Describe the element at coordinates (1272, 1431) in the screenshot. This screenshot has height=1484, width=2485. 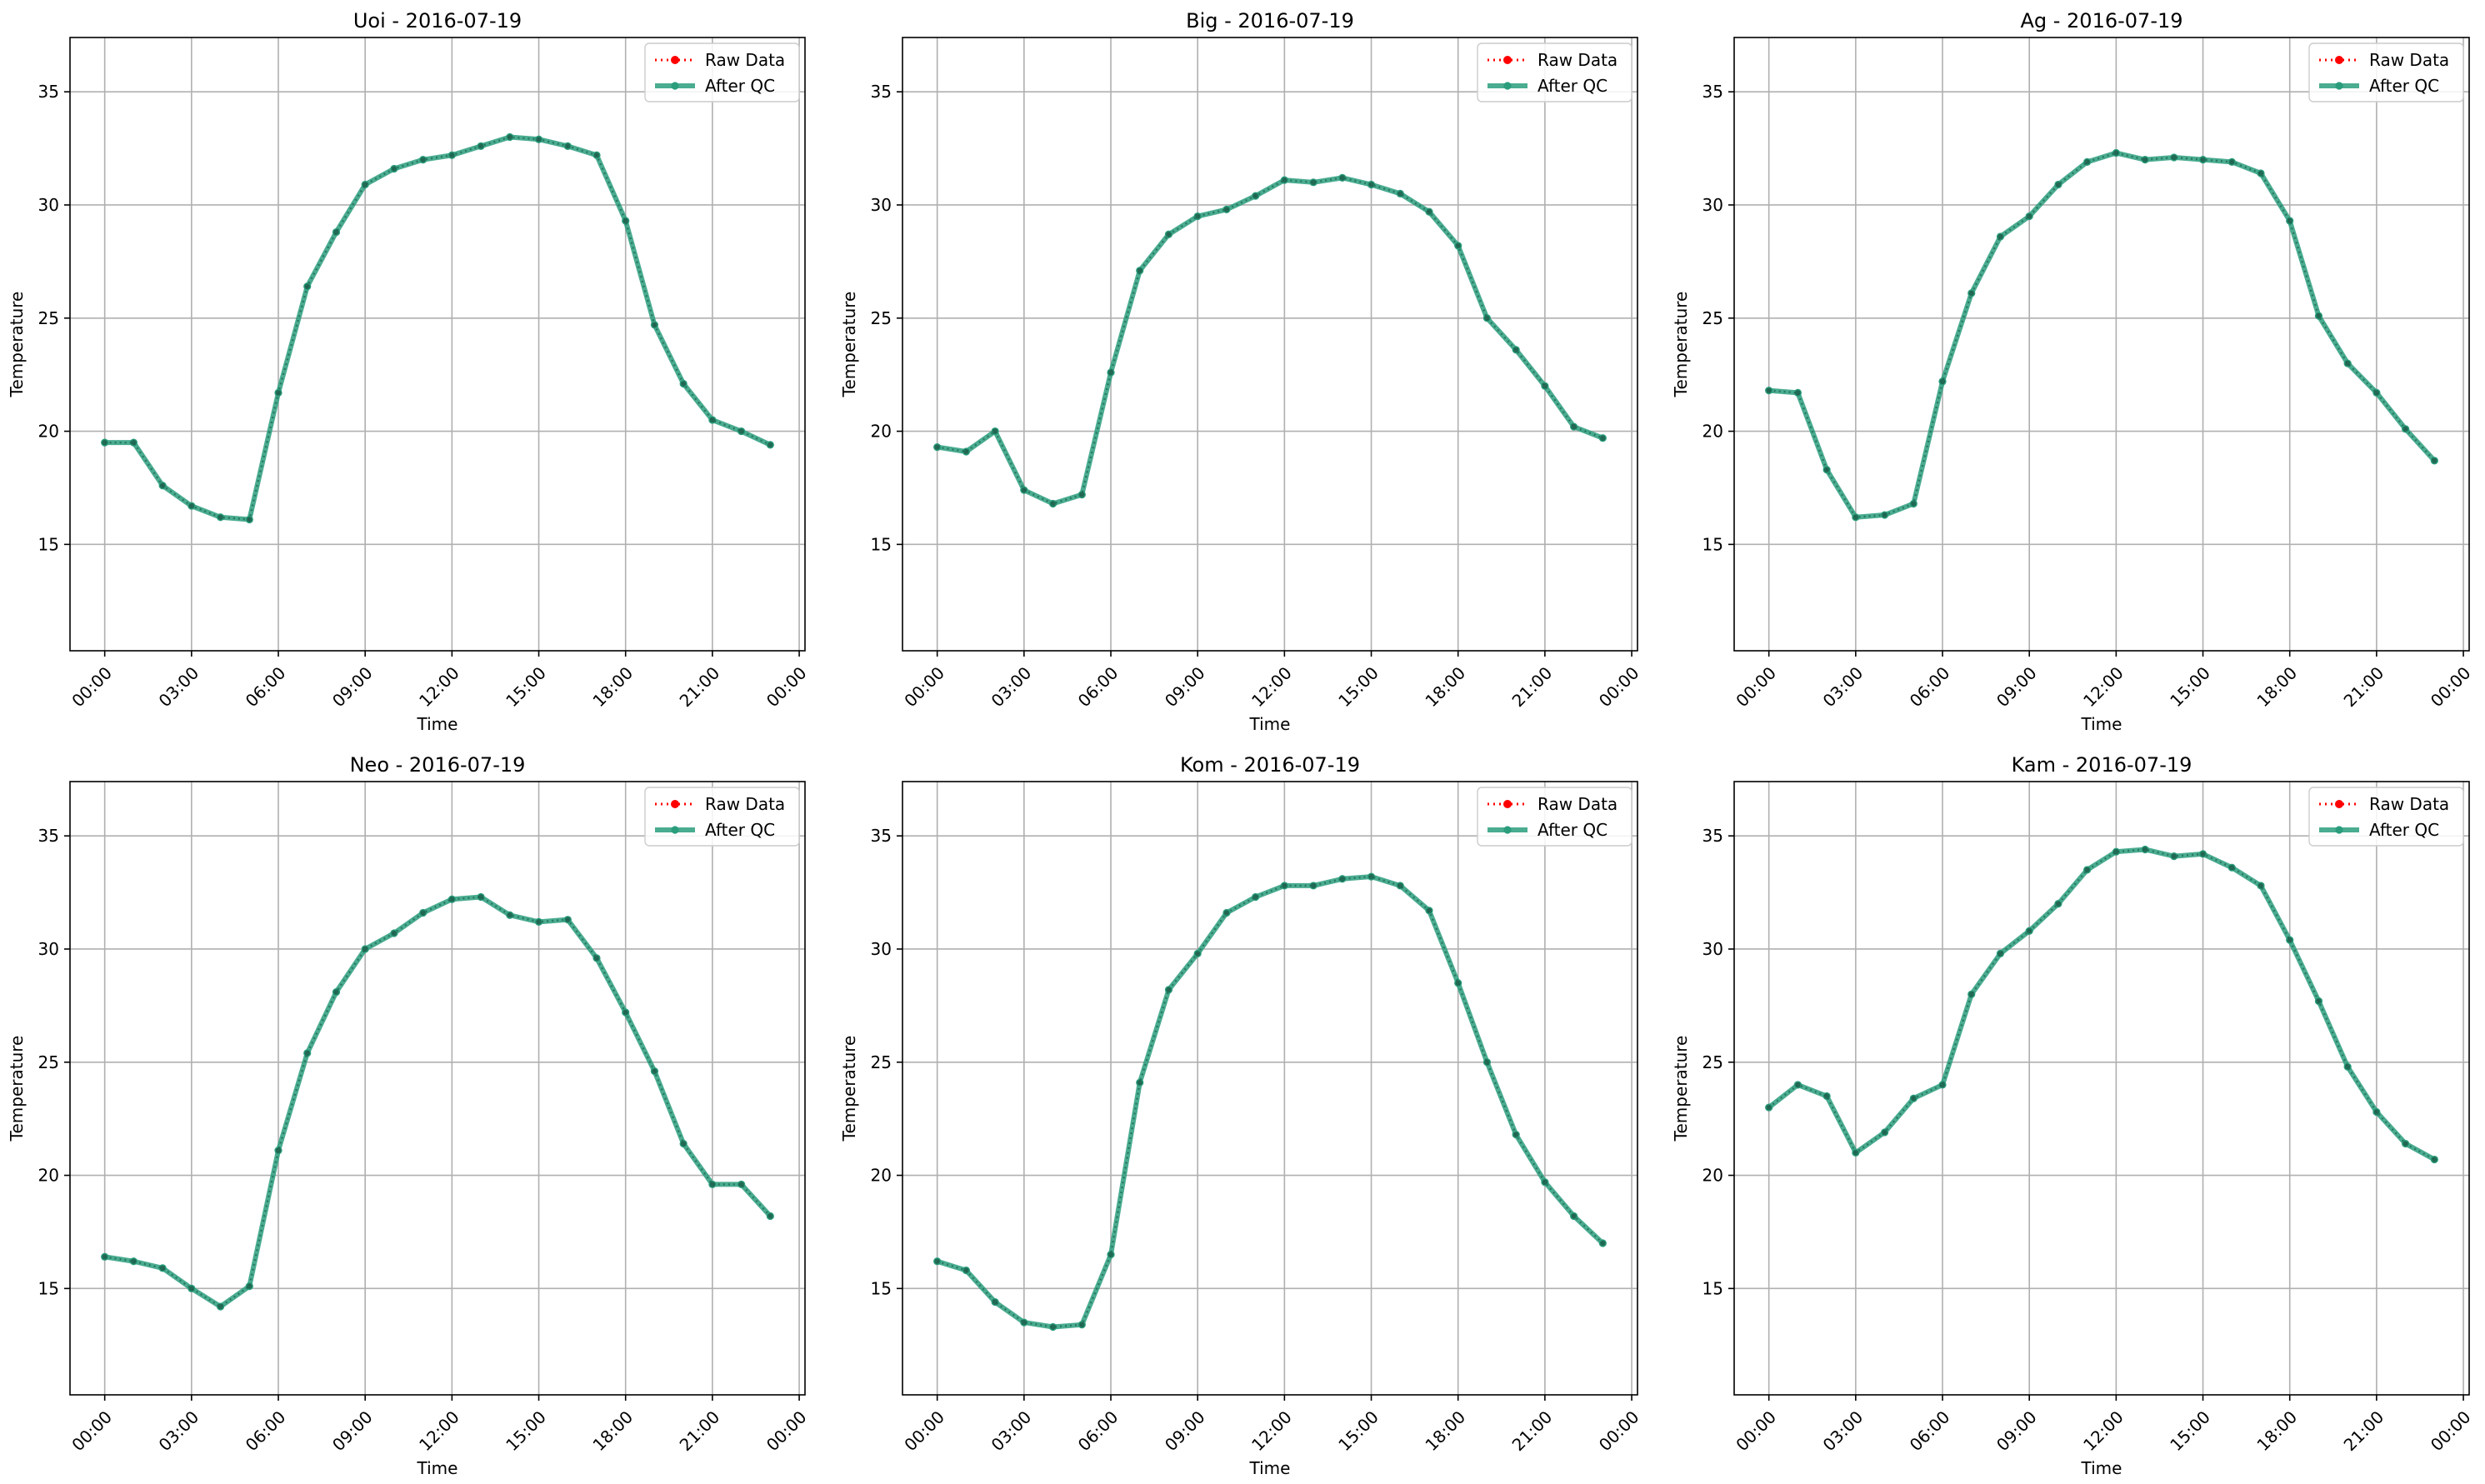
I see `x-tick-label: 12:00` at that location.